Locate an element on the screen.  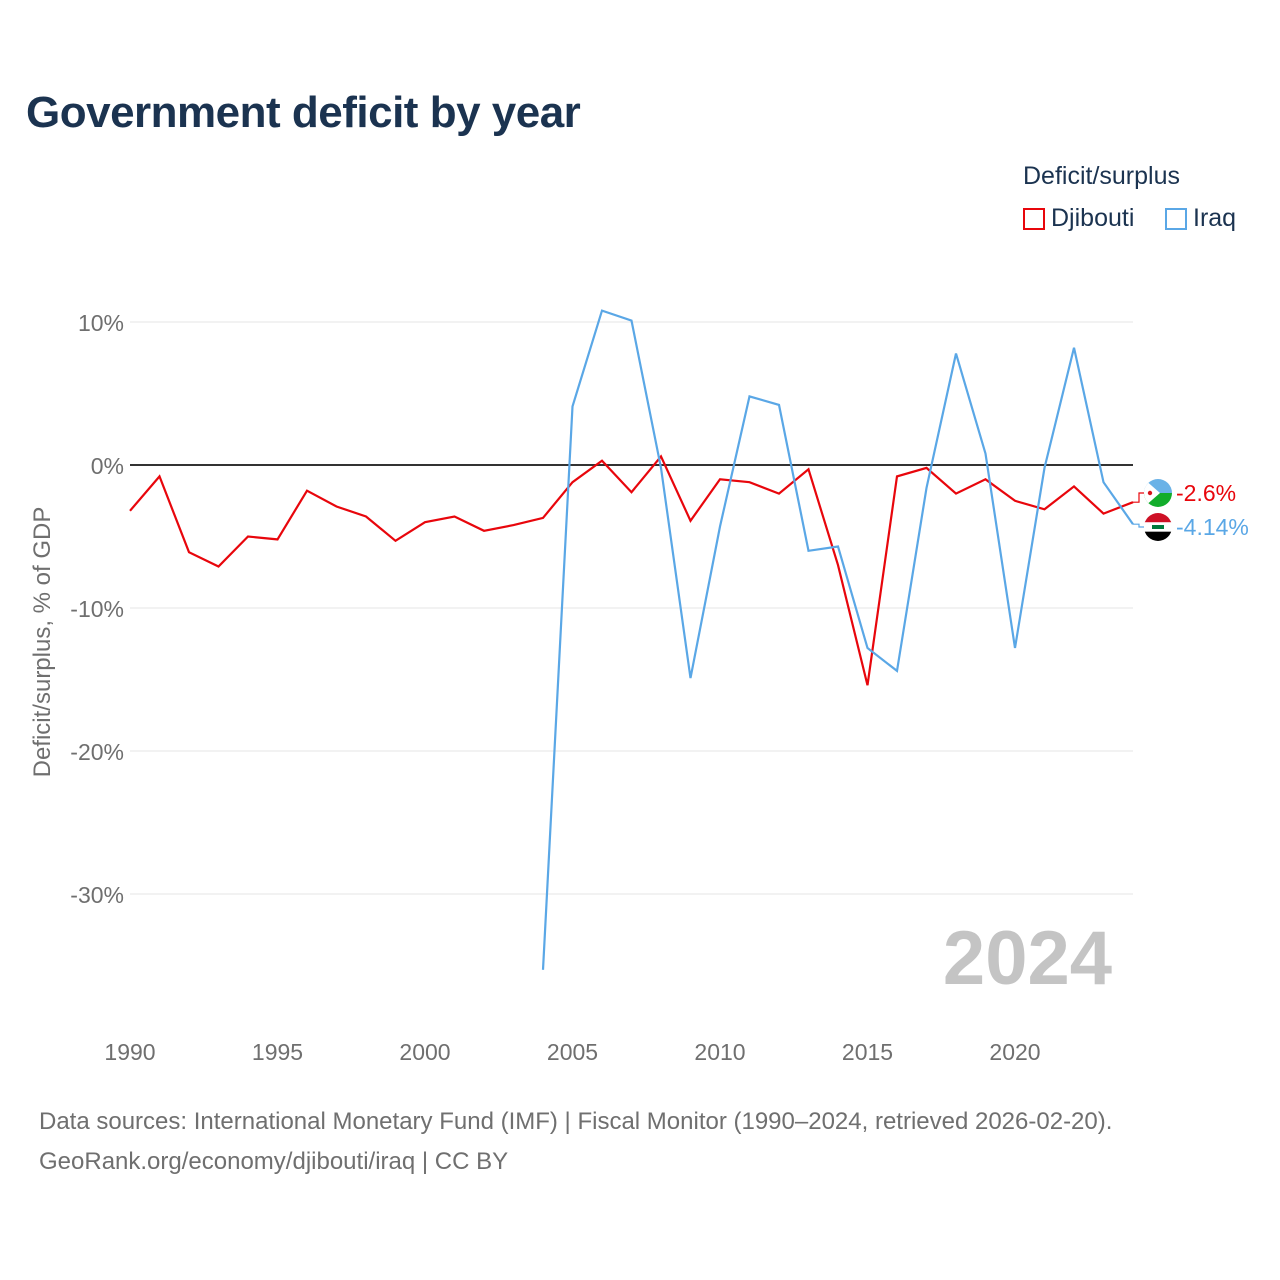
x-tick-label: 2015 is located at coordinates (867, 1052).